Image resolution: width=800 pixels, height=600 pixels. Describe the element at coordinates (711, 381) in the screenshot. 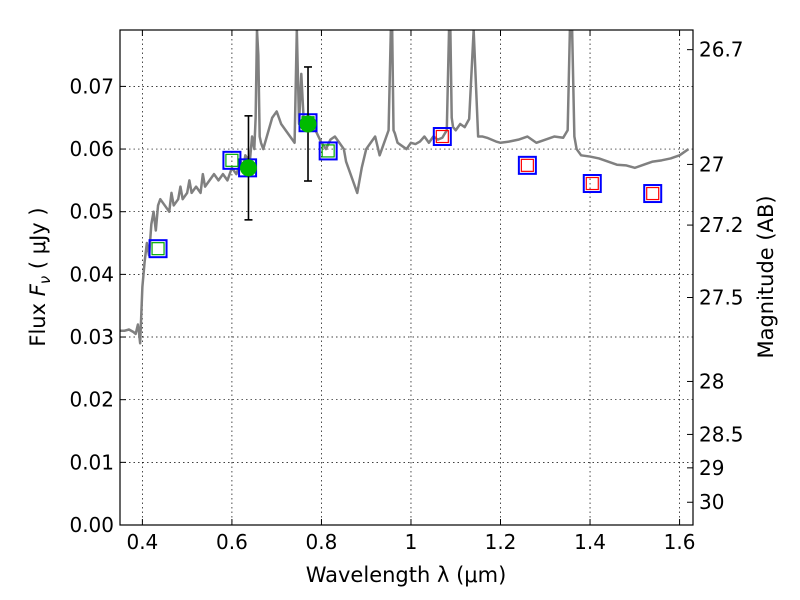

I see `y2-tick-label: 28` at that location.